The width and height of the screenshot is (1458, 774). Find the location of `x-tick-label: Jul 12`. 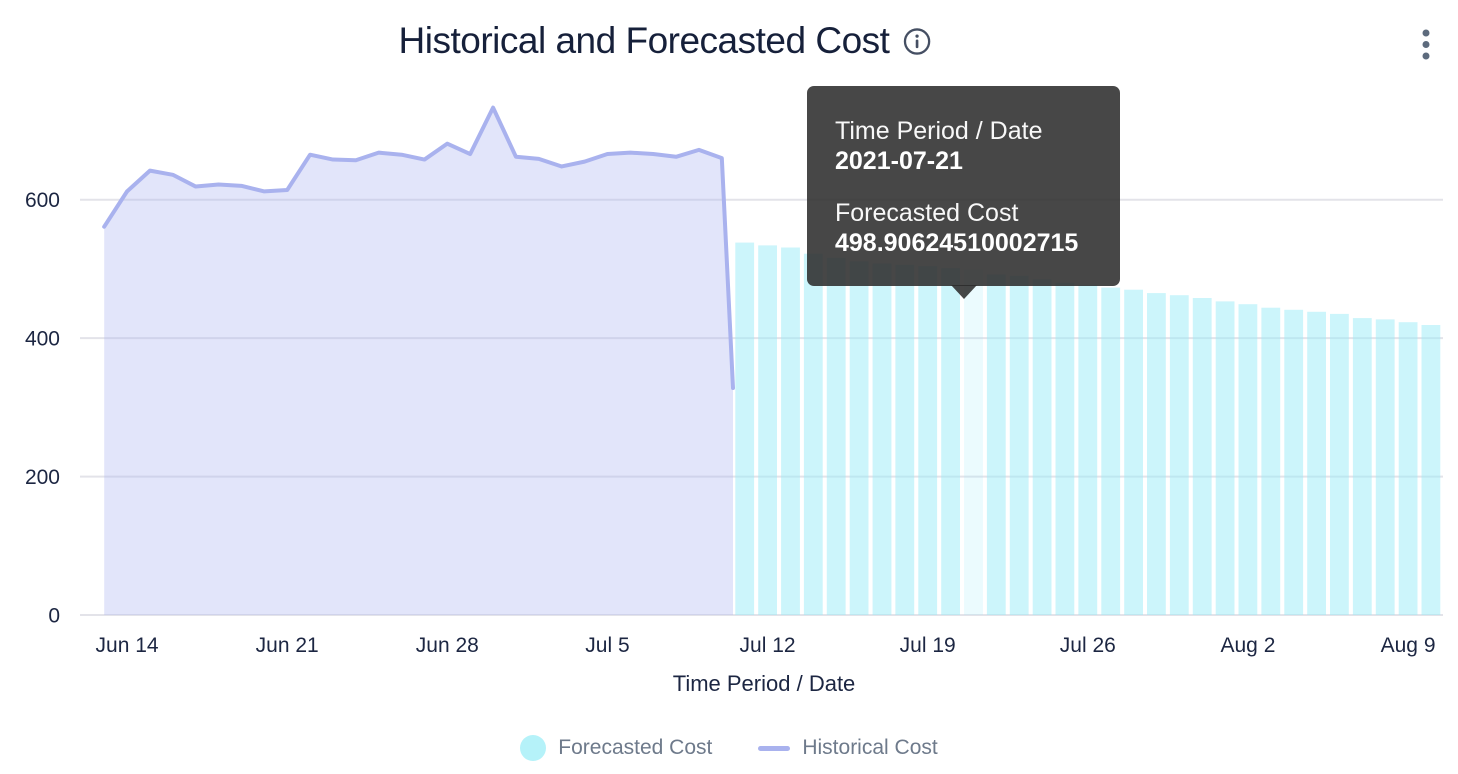

x-tick-label: Jul 12 is located at coordinates (768, 645).